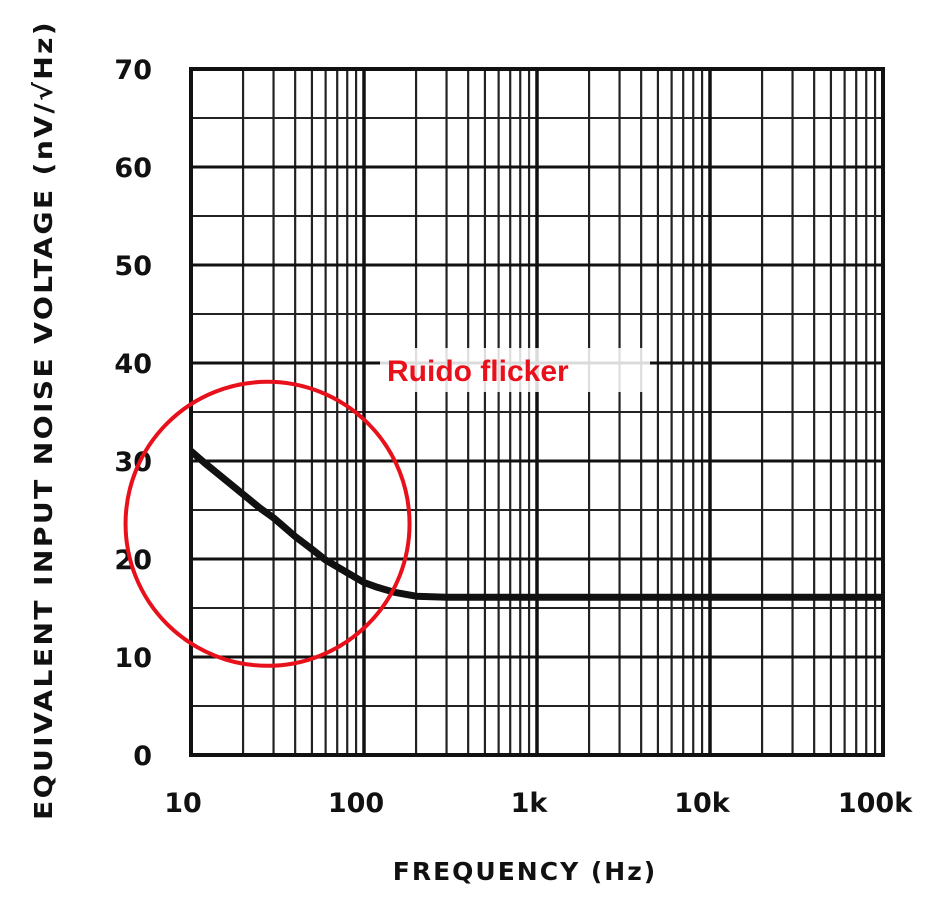  I want to click on y-axis-title: EQUIVALENT INPUT NOISE VOLTAGE (nV/√Hz), so click(43, 420).